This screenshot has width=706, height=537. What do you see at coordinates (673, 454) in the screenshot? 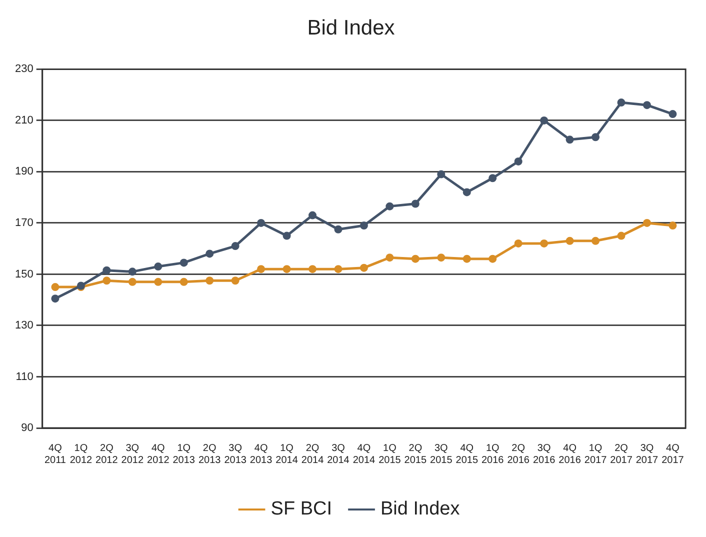
I see `x-tick-label: 4Q 2017` at bounding box center [673, 454].